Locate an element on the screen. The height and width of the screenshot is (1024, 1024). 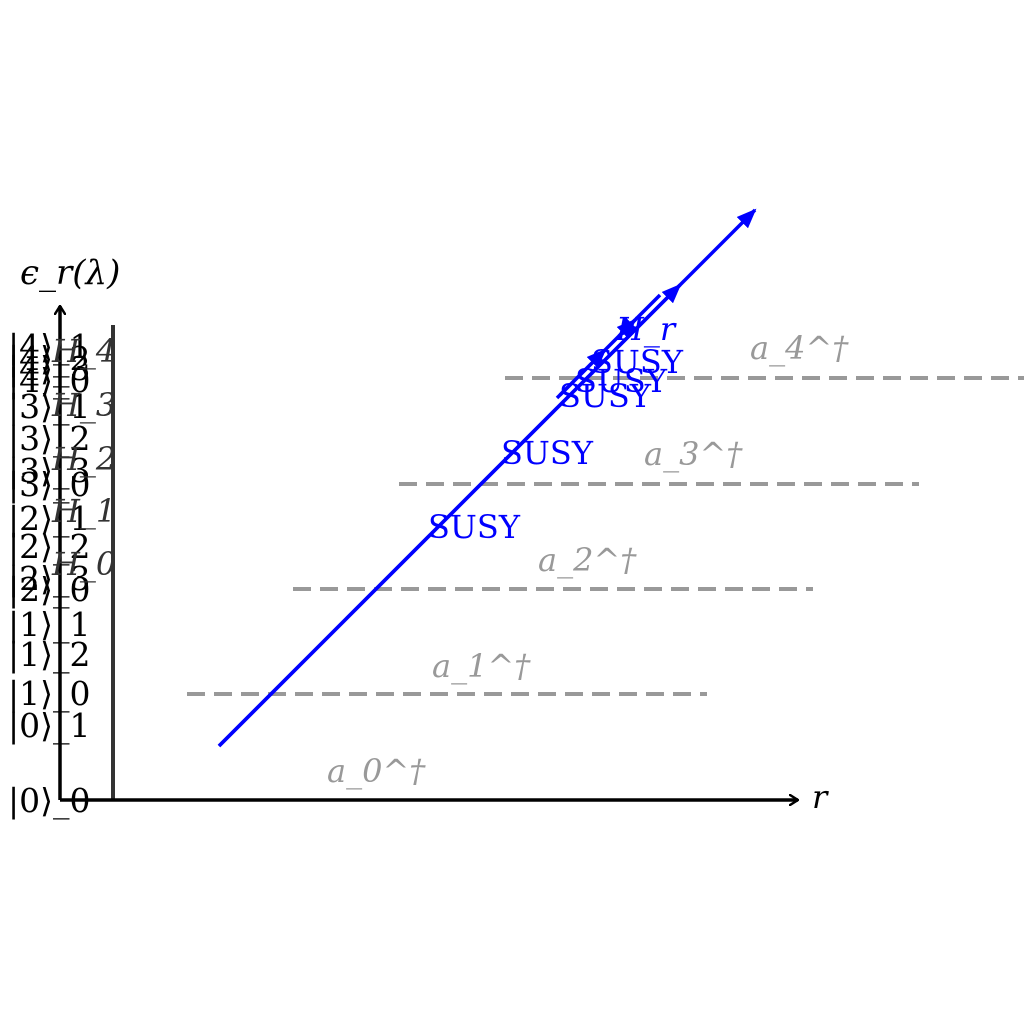
state-label: |2⟩_0 is located at coordinates (49, 590).